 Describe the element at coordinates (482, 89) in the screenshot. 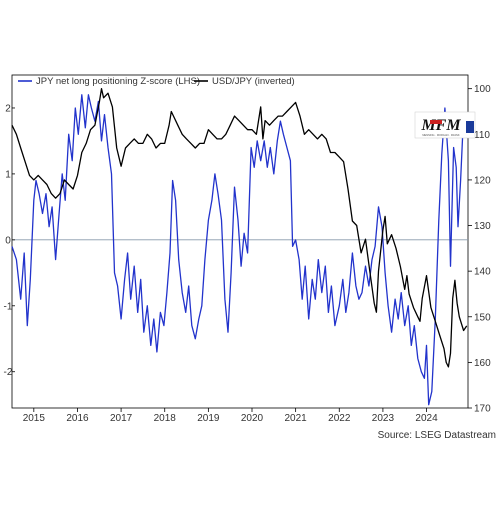

I see `right-y-tick-label: 100` at that location.